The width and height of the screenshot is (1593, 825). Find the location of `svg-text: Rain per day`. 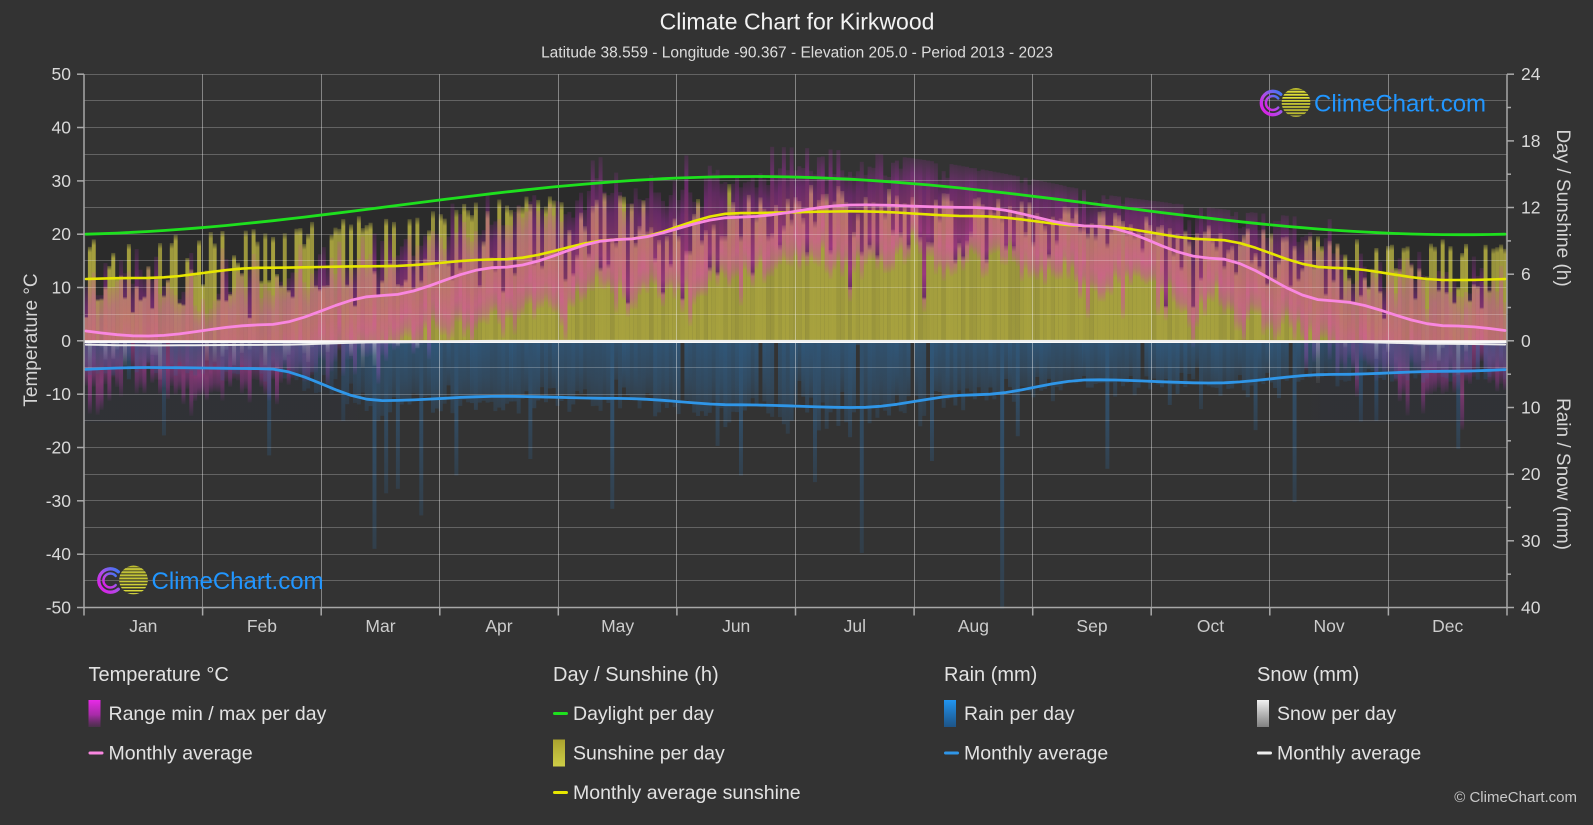

svg-text: Rain per day is located at coordinates (1019, 714).